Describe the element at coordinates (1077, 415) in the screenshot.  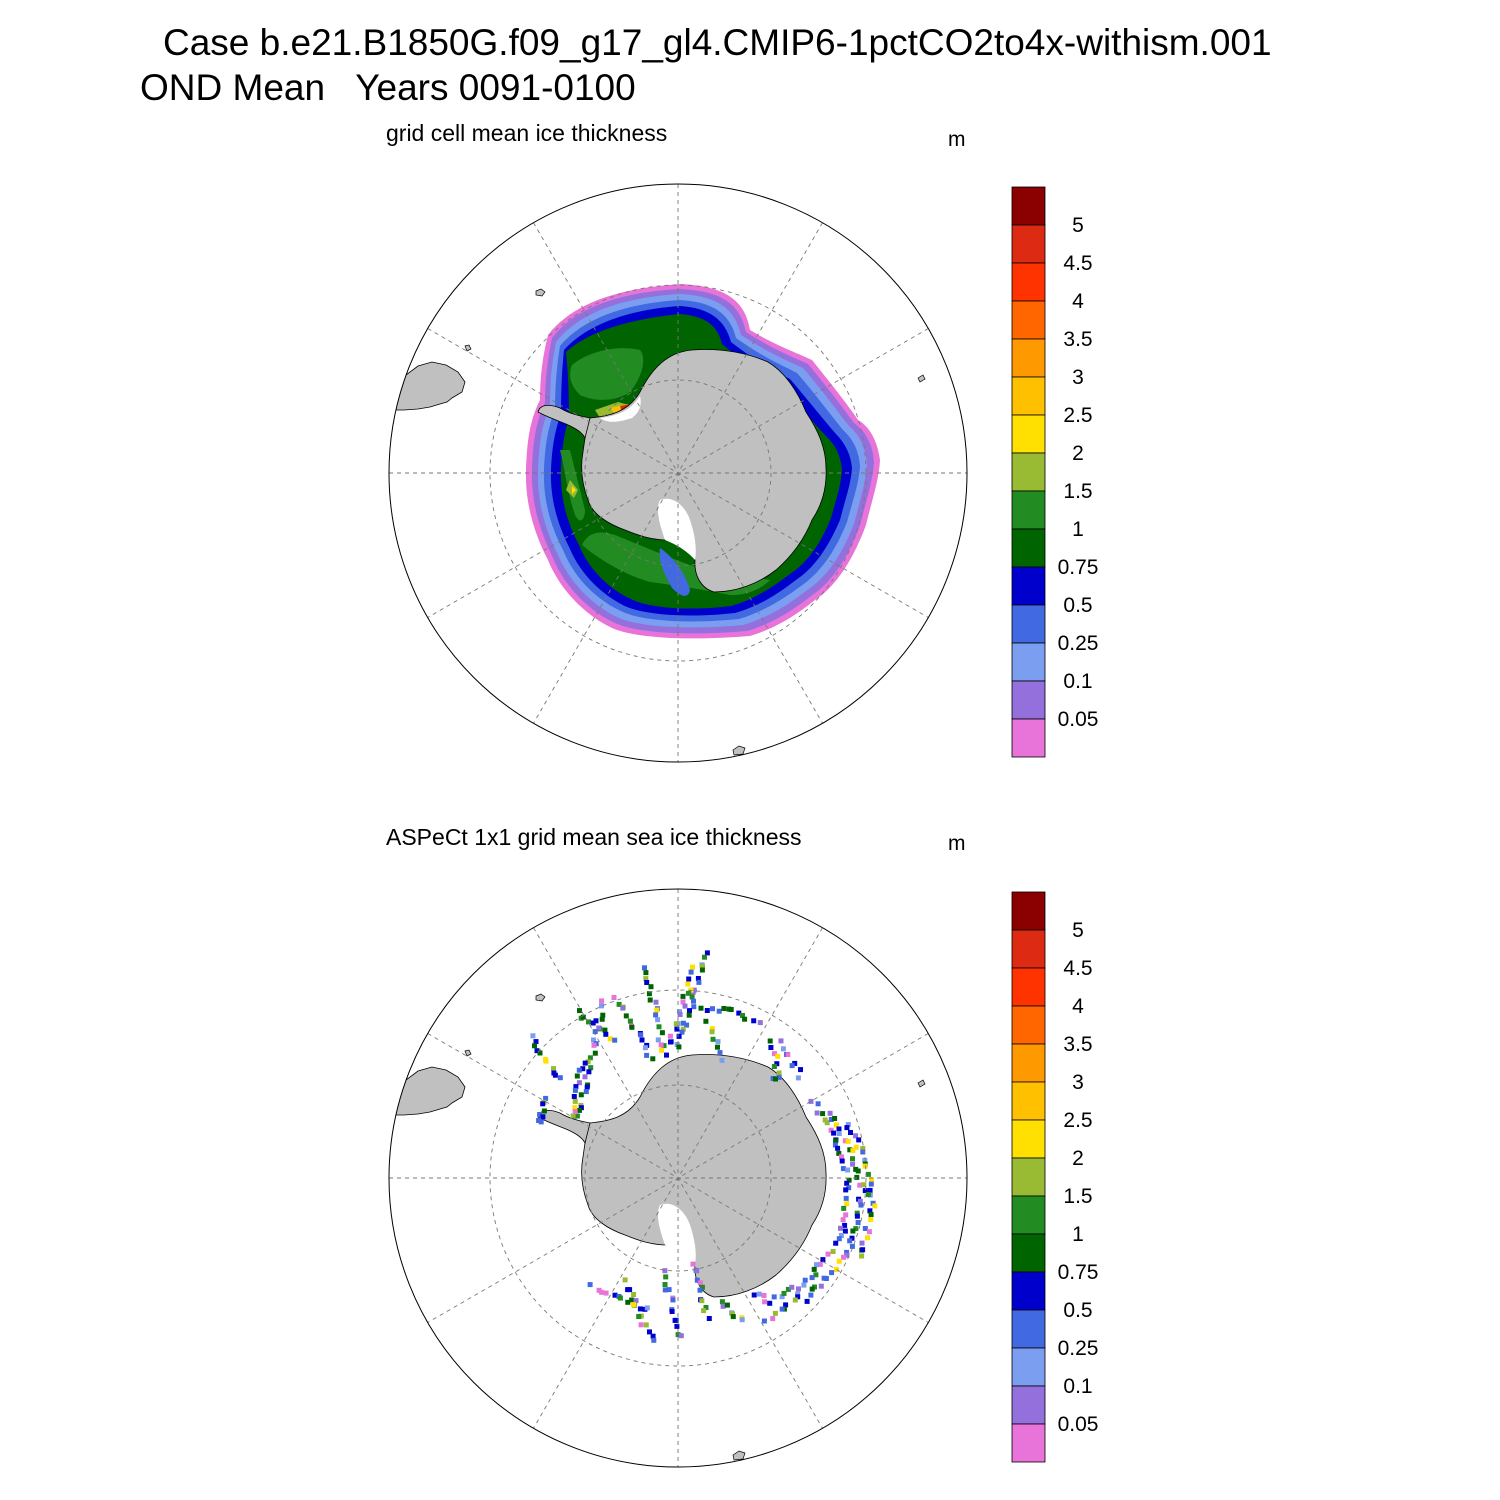
I see `colorbar-tick-label: 2.5` at that location.